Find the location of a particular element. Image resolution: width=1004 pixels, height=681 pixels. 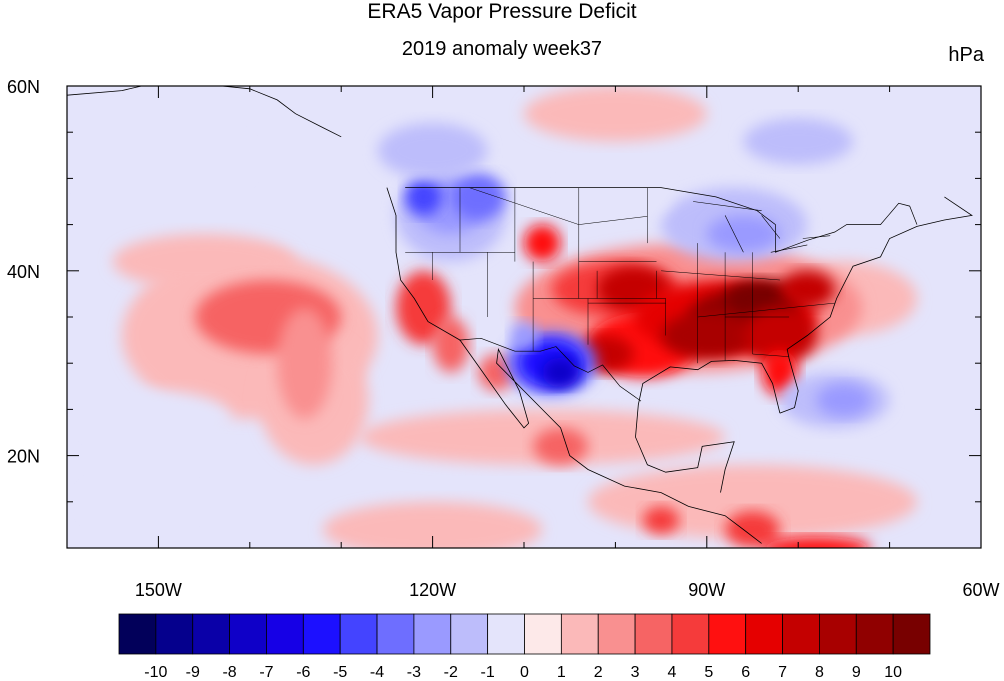

colorbar-label: 1 is located at coordinates (561, 672).